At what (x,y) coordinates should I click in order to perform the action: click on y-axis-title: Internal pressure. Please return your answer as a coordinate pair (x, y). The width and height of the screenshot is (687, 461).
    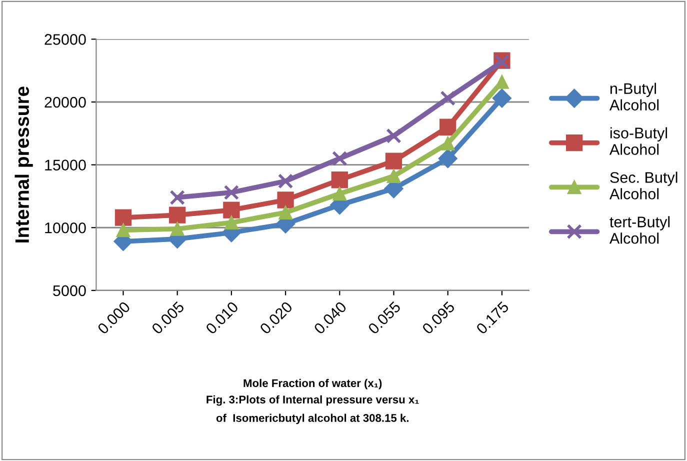
    Looking at the image, I should click on (23, 164).